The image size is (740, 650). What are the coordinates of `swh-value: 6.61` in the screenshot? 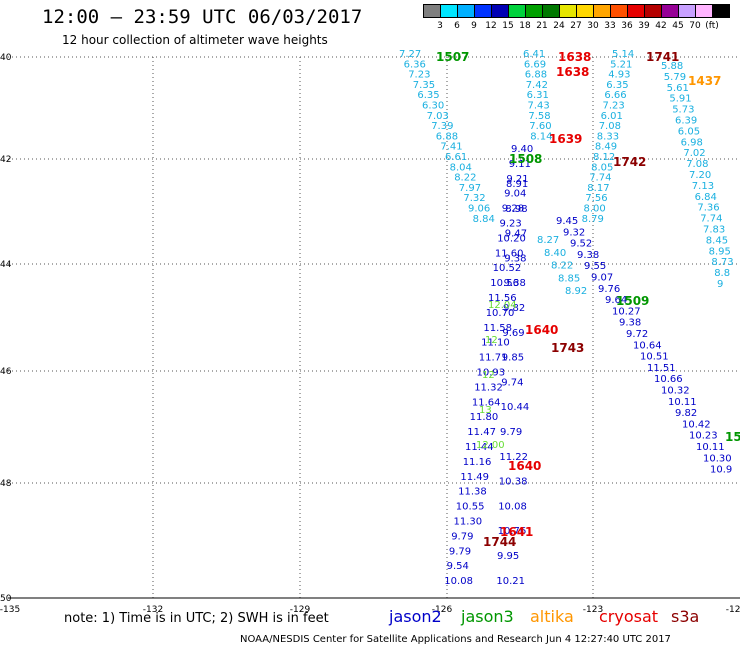 It's located at (456, 157).